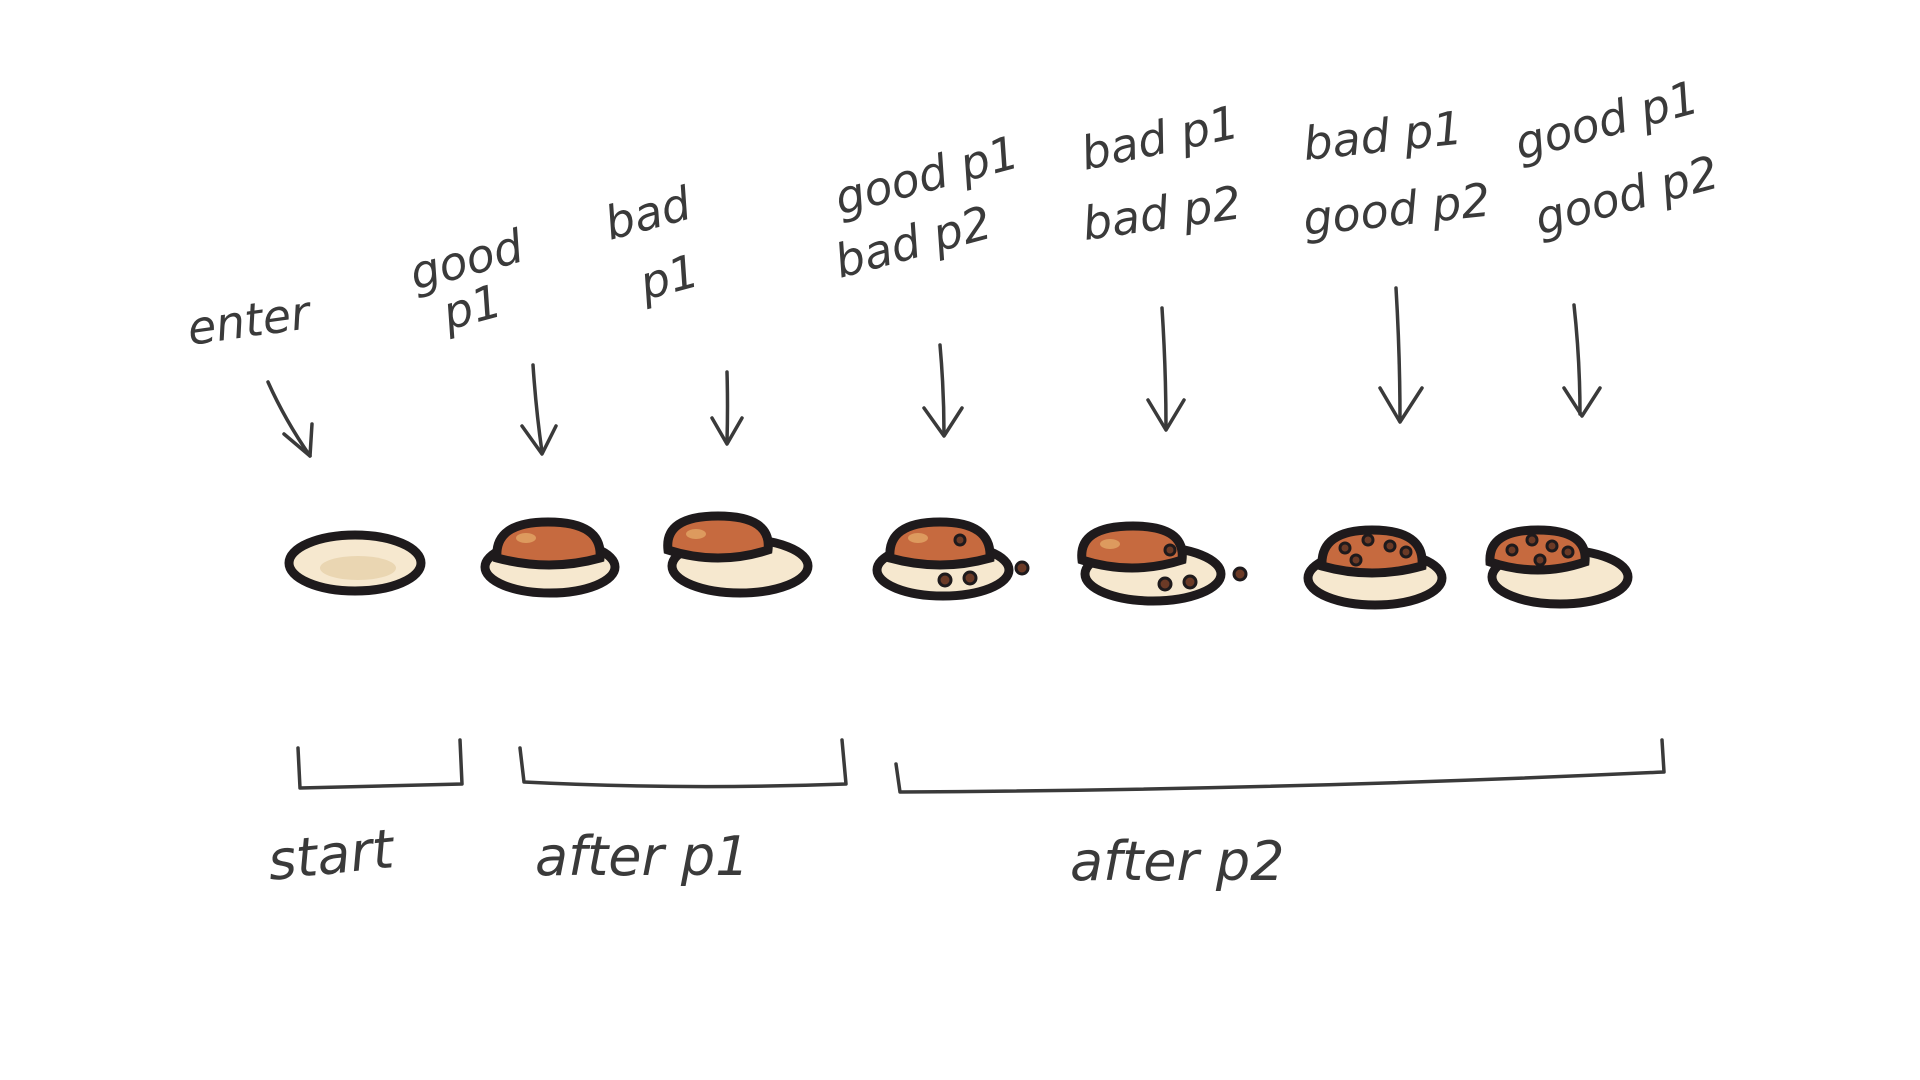 The width and height of the screenshot is (1920, 1080). Describe the element at coordinates (380, 764) in the screenshot. I see `group-bracket-start` at that location.